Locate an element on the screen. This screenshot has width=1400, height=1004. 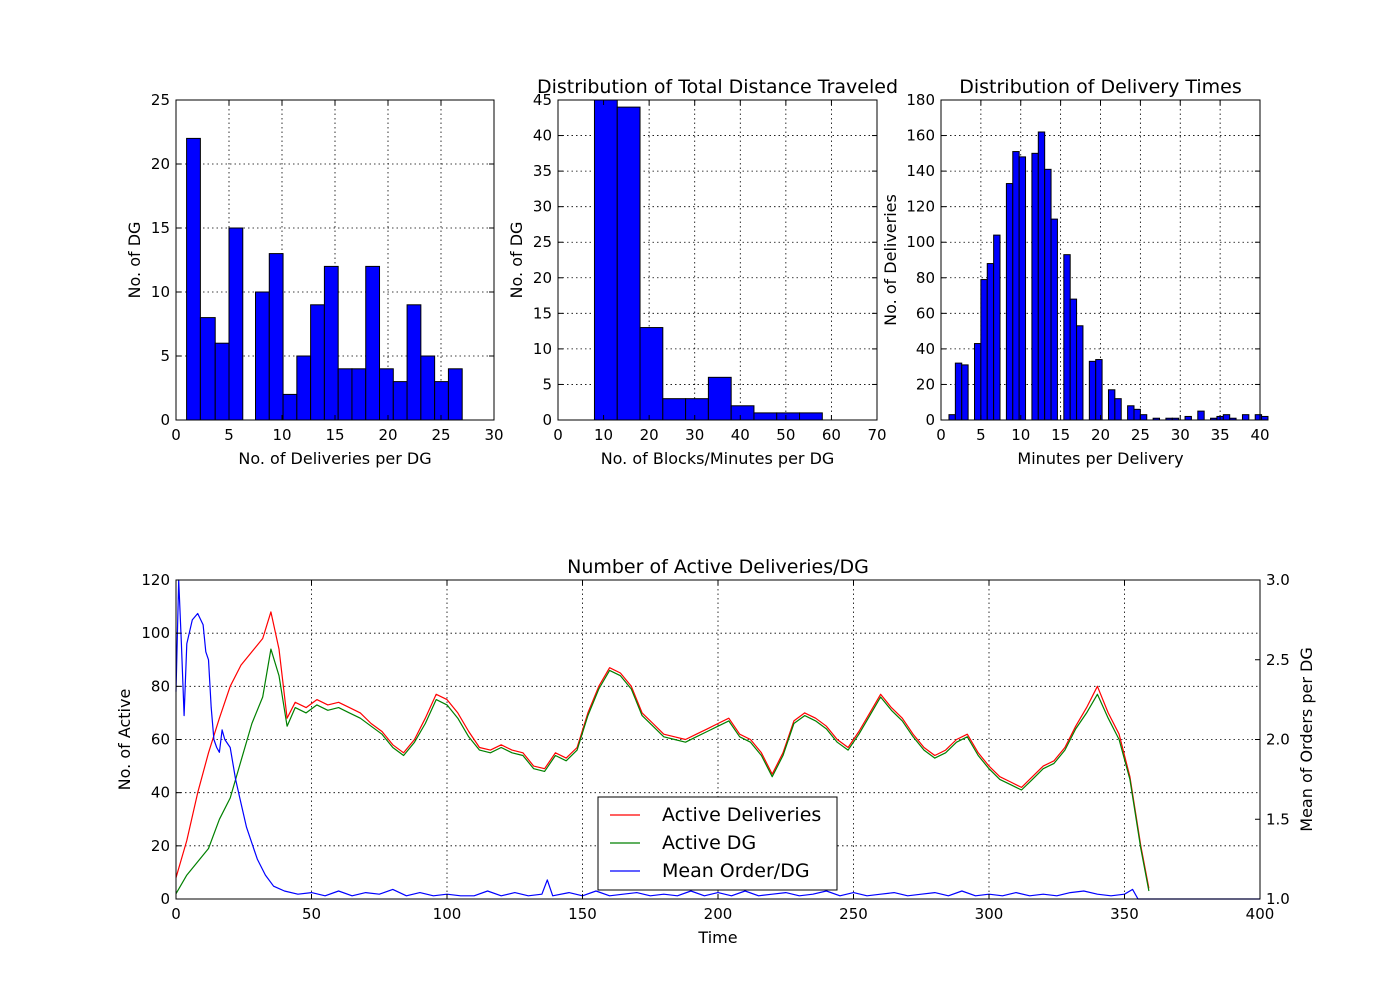
y2-axis-label: Mean of Orders per DG is located at coordinates (1306, 739).